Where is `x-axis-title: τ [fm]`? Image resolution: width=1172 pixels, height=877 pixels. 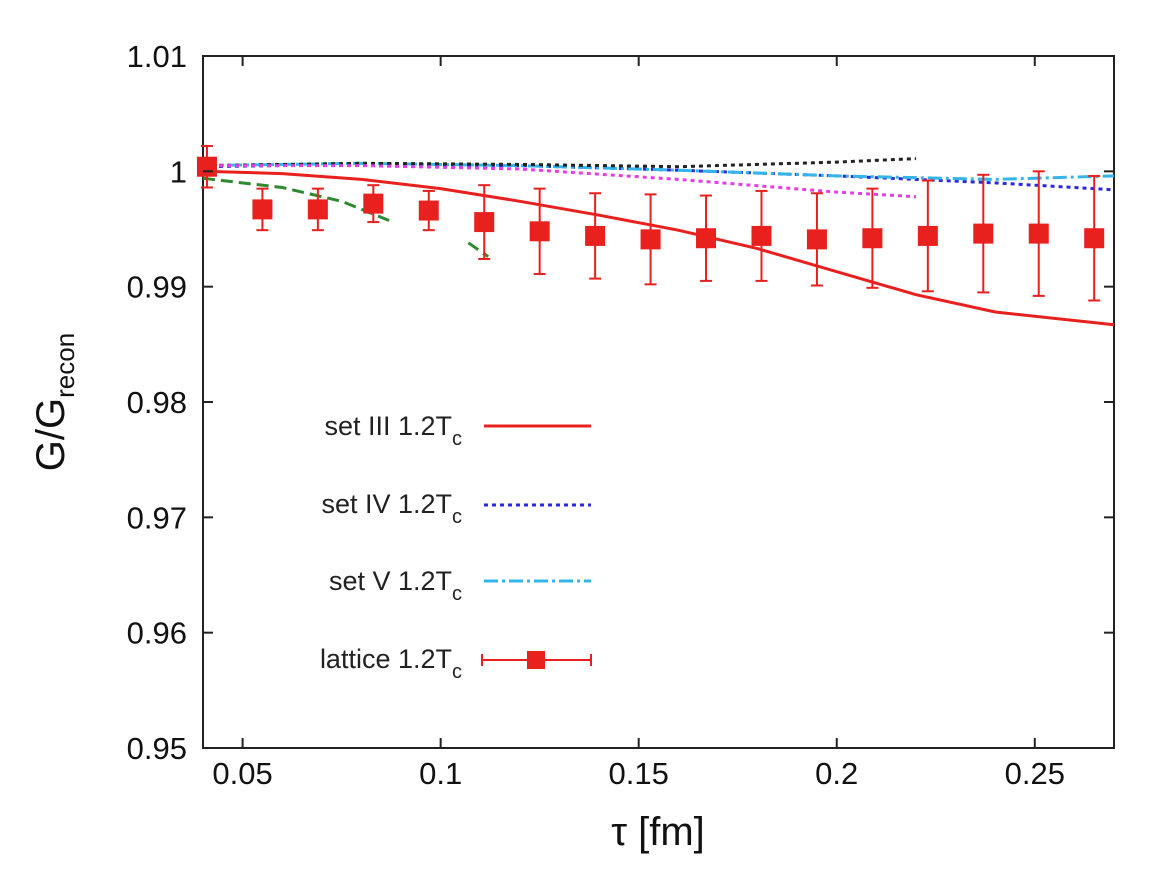
x-axis-title: τ [fm] is located at coordinates (658, 832).